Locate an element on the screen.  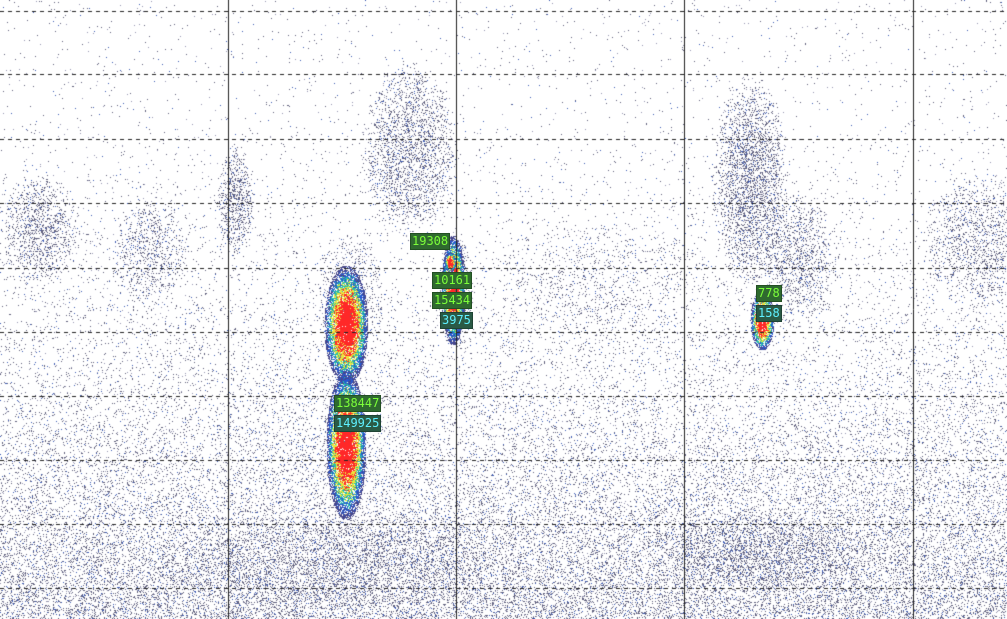
echo-label-3: 15434 is located at coordinates (452, 300).